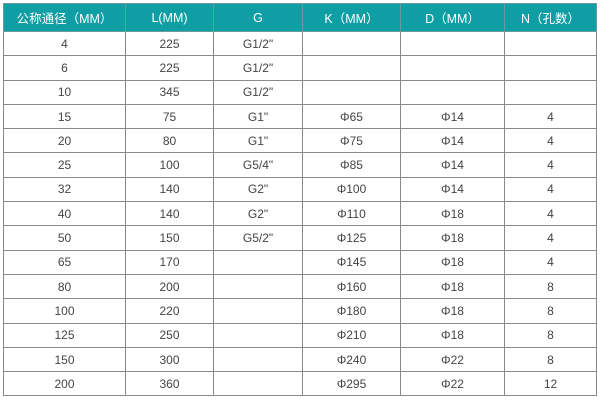  Describe the element at coordinates (169, 262) in the screenshot. I see `cell-length: 170` at that location.